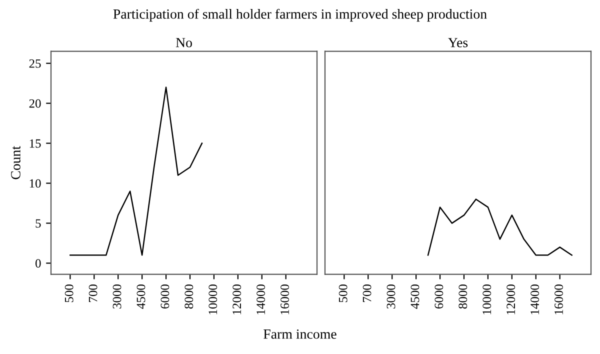  What do you see at coordinates (136, 171) in the screenshot?
I see `line-series` at bounding box center [136, 171].